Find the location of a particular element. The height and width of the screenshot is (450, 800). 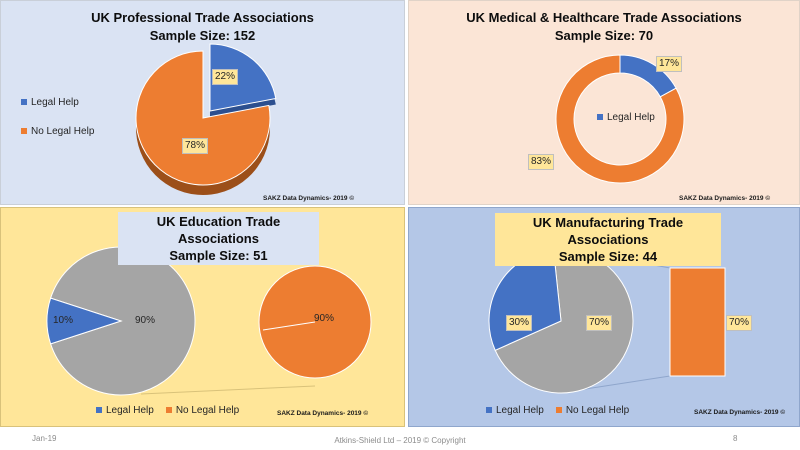

data-label-no-legal-help: 90% is located at coordinates (145, 320).